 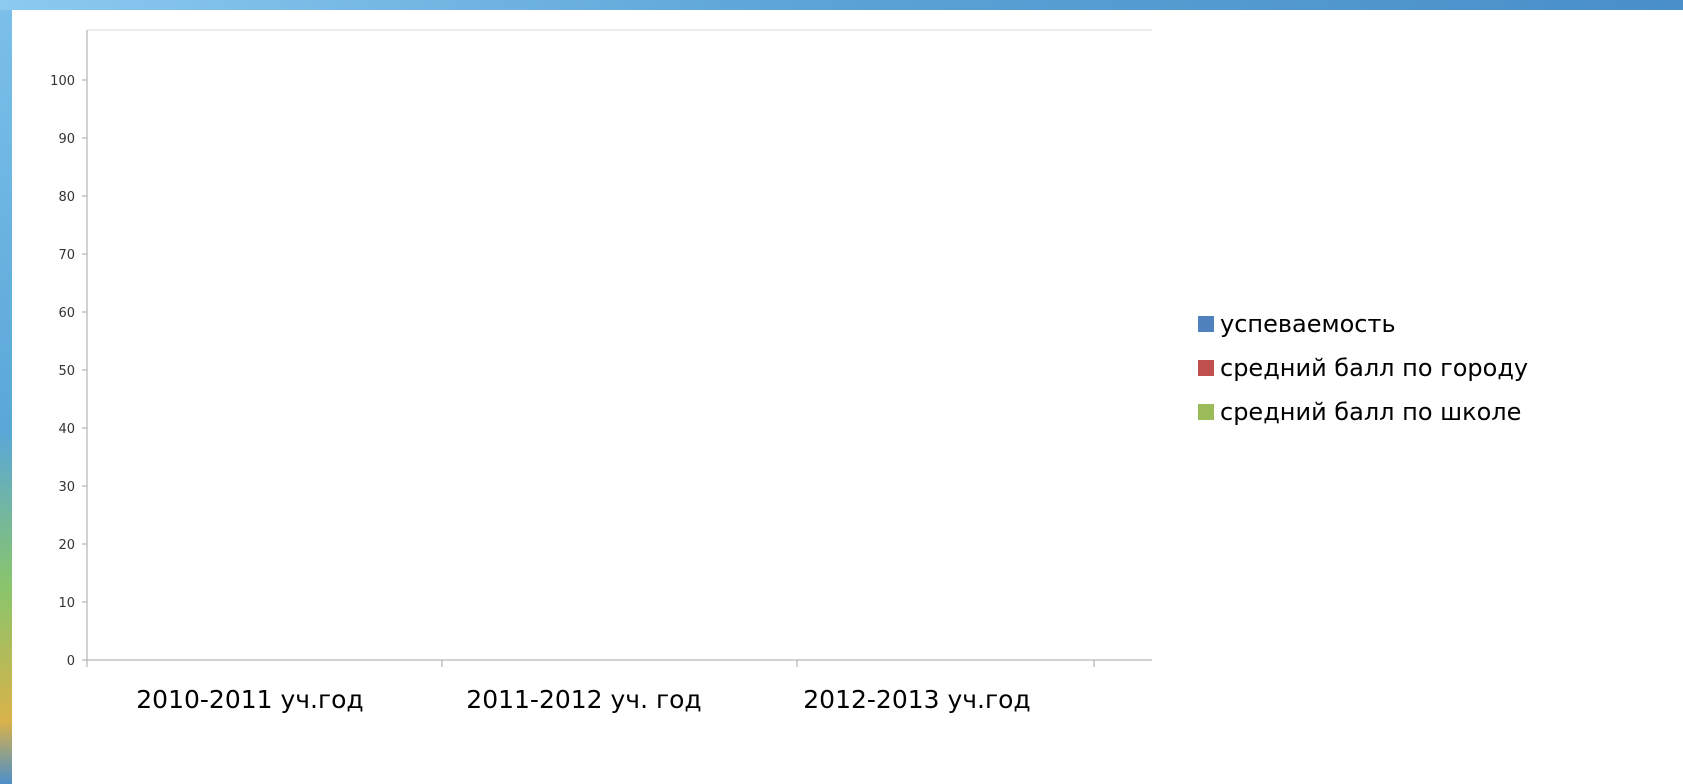 I want to click on y-tick-label: 30, so click(x=66, y=487).